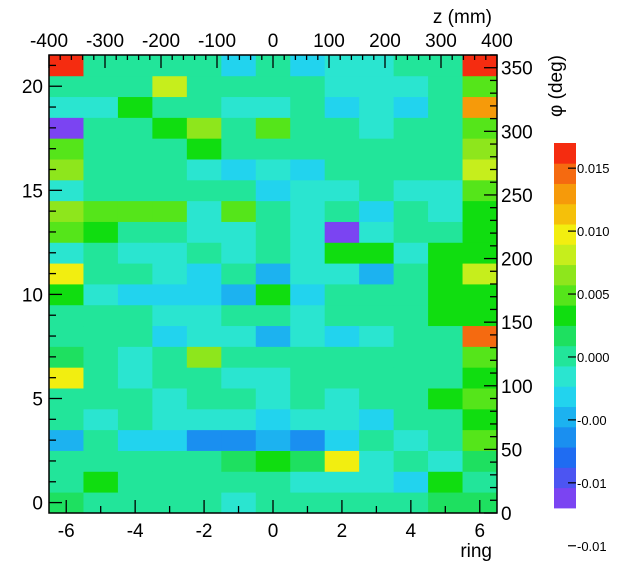 The height and width of the screenshot is (572, 625). I want to click on x2-axis-title: z (mm), so click(462, 17).